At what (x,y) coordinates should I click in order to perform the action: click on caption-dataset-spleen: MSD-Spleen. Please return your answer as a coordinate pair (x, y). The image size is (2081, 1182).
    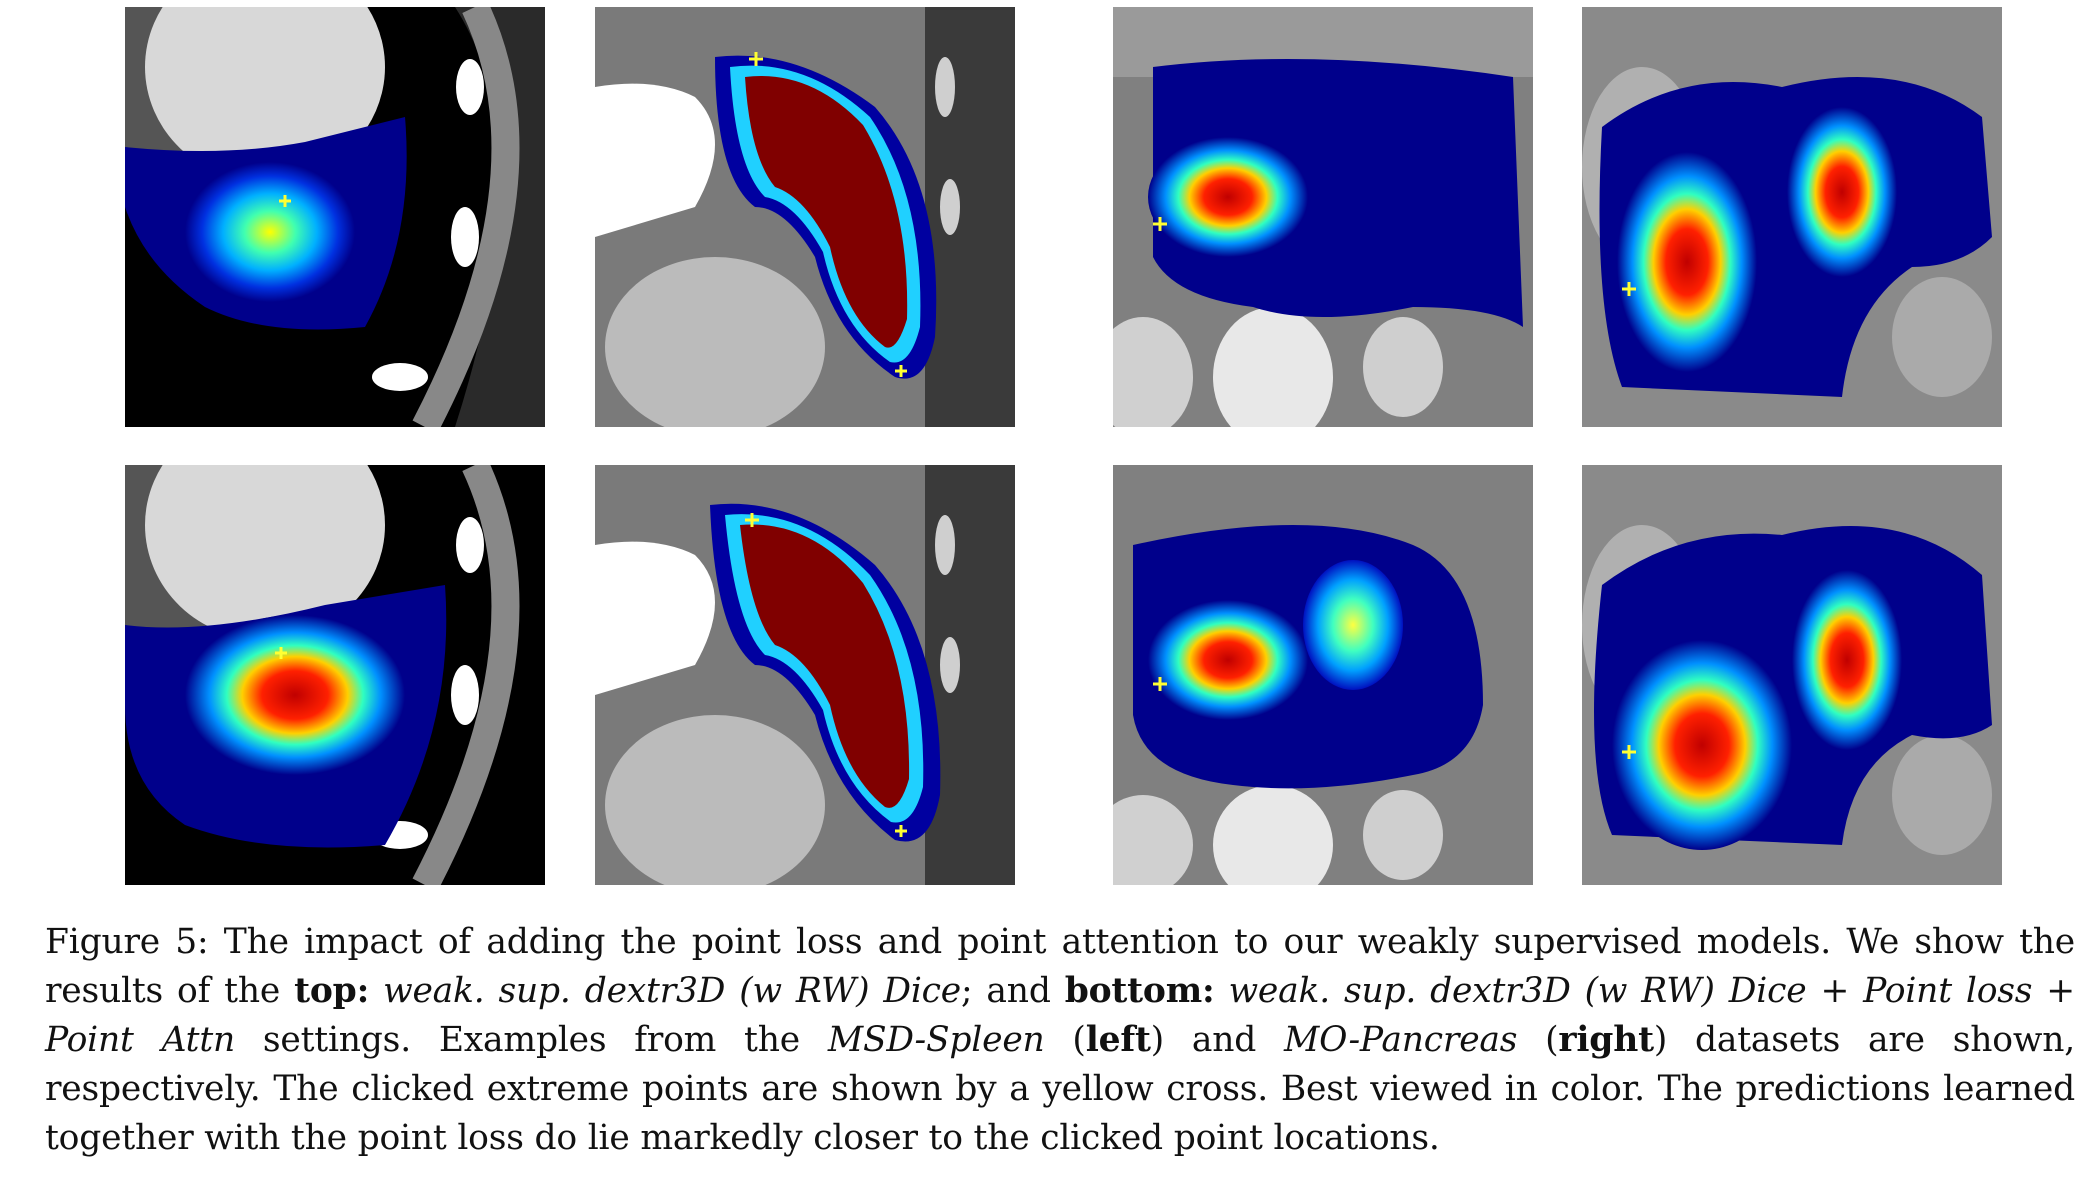
    Looking at the image, I should click on (936, 1040).